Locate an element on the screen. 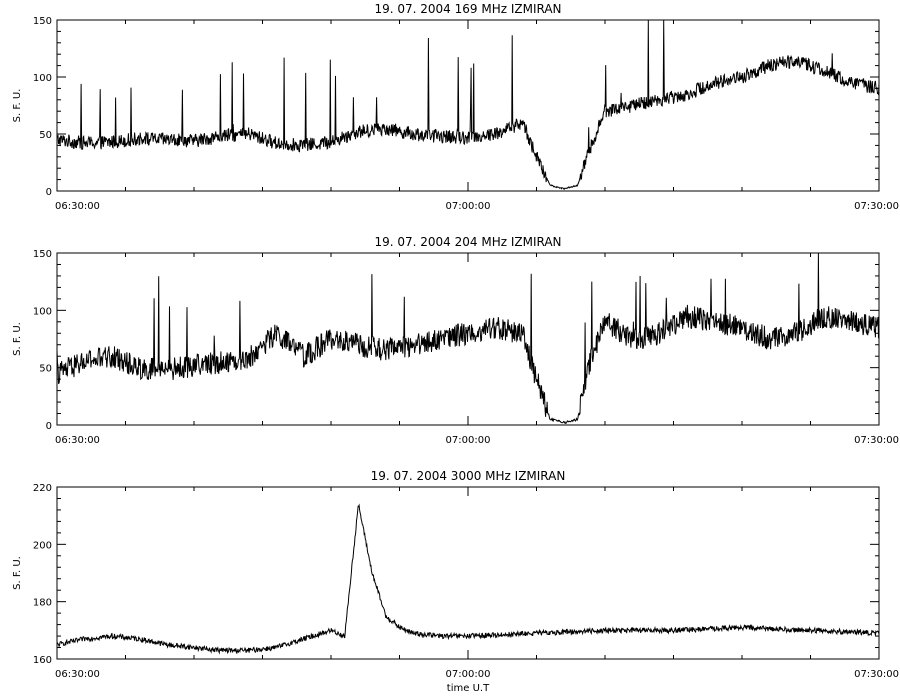 This screenshot has height=700, width=900. y-tick-label: 160 is located at coordinates (42, 660).